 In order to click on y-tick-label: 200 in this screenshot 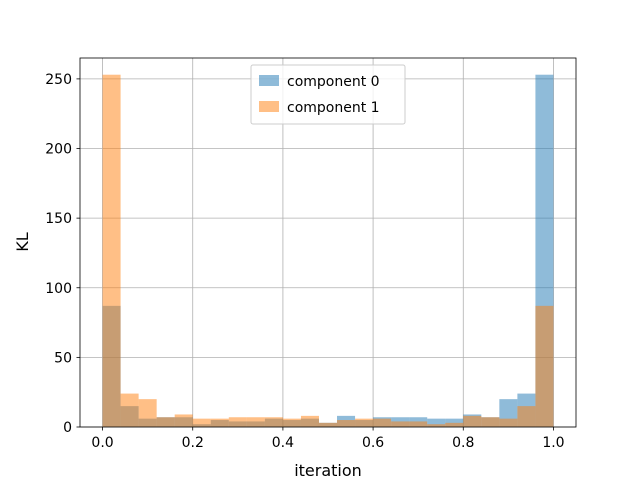, I will do `click(58, 150)`.